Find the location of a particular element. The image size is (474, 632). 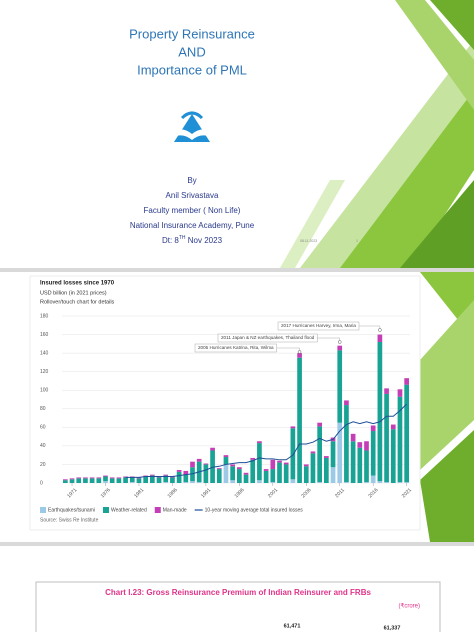

logo is located at coordinates (192, 126).